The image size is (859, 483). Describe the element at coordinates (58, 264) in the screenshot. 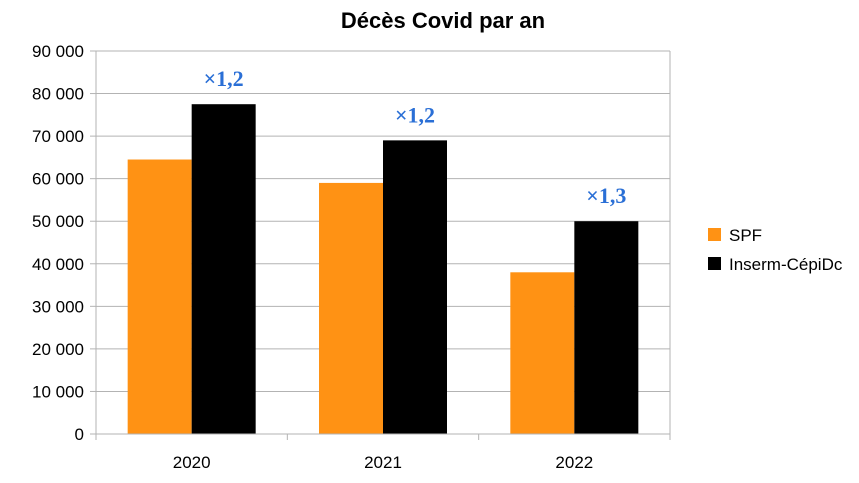

I see `y-tick-label: 40 000` at that location.